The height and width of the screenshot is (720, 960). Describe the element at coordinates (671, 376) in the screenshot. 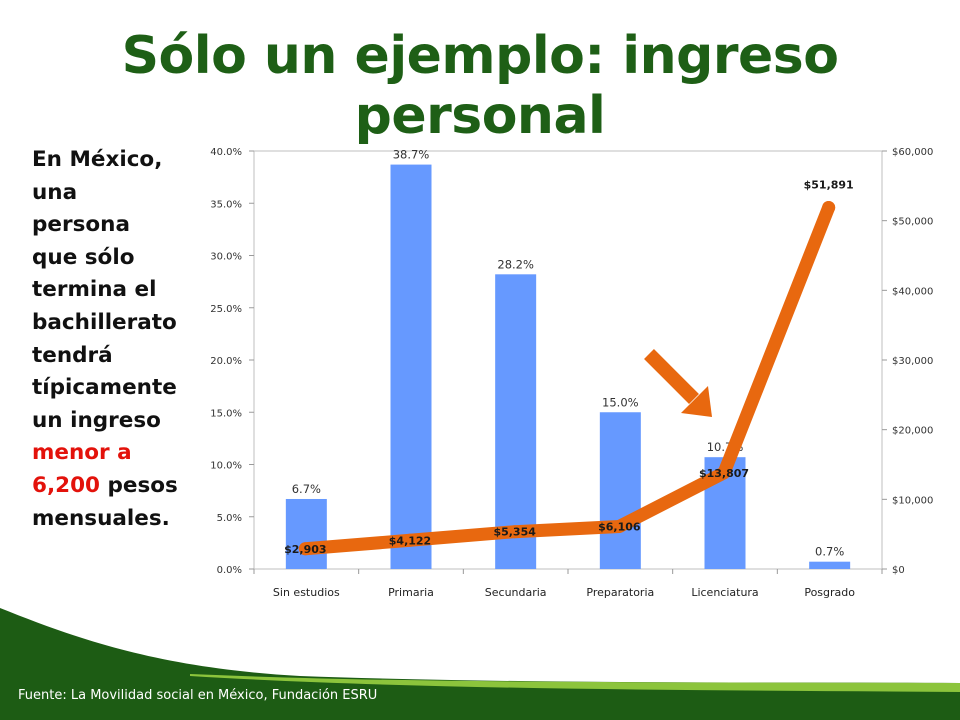

I see `arrow-shaft` at that location.